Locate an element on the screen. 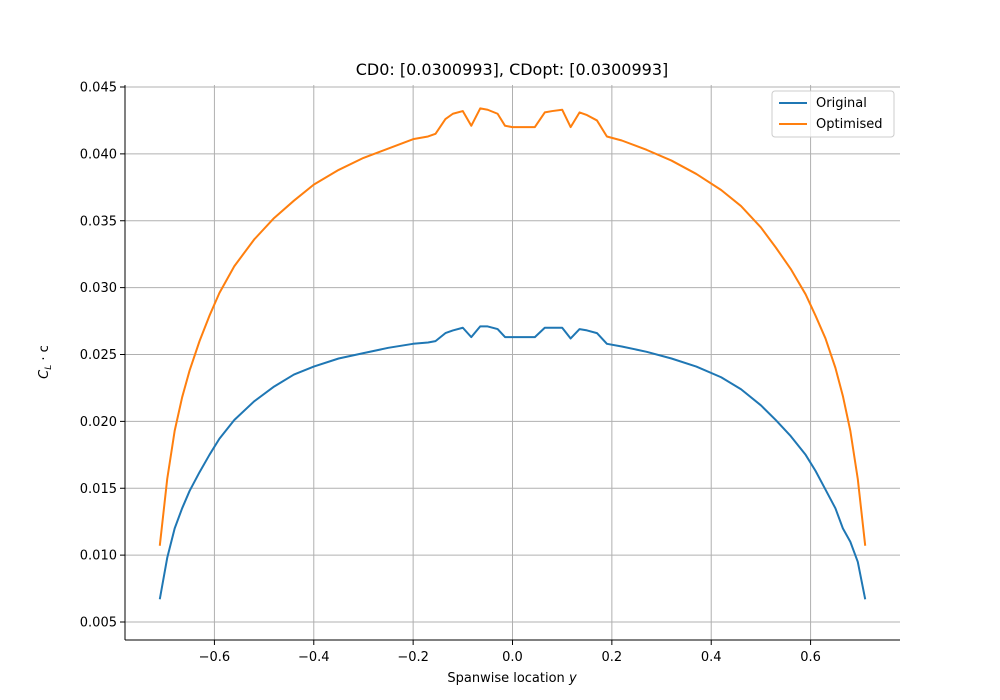 The image size is (1000, 700). y-axis-label-main: C is located at coordinates (44, 374).